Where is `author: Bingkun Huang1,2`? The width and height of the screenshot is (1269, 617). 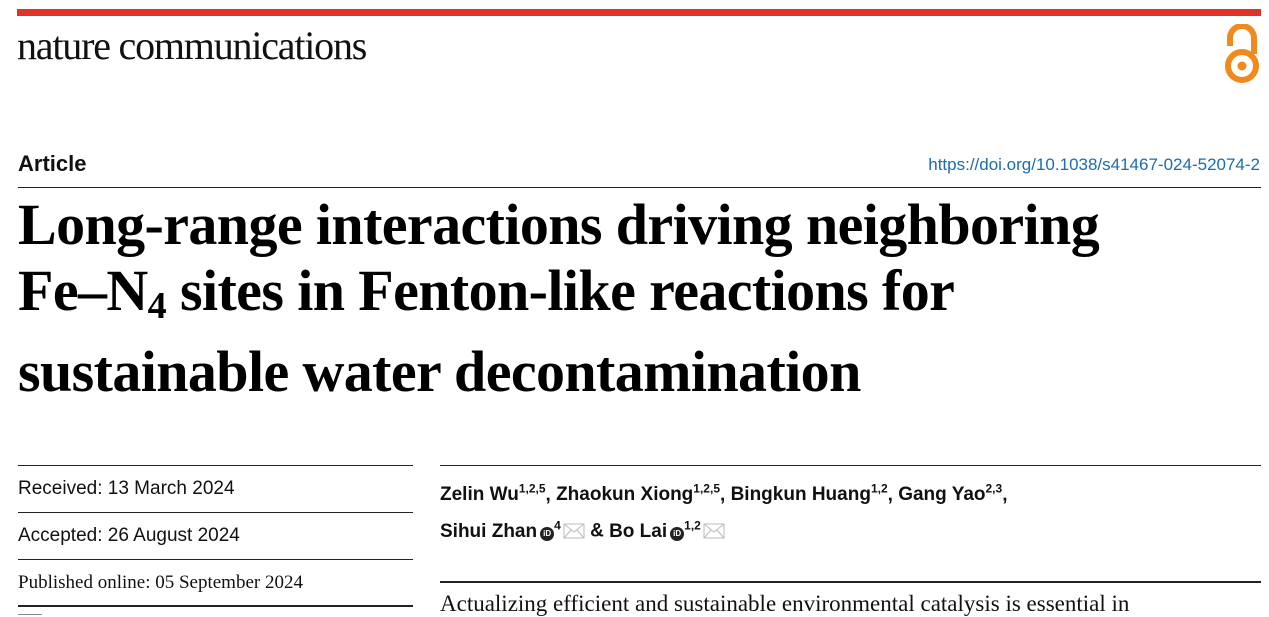 author: Bingkun Huang1,2 is located at coordinates (809, 494).